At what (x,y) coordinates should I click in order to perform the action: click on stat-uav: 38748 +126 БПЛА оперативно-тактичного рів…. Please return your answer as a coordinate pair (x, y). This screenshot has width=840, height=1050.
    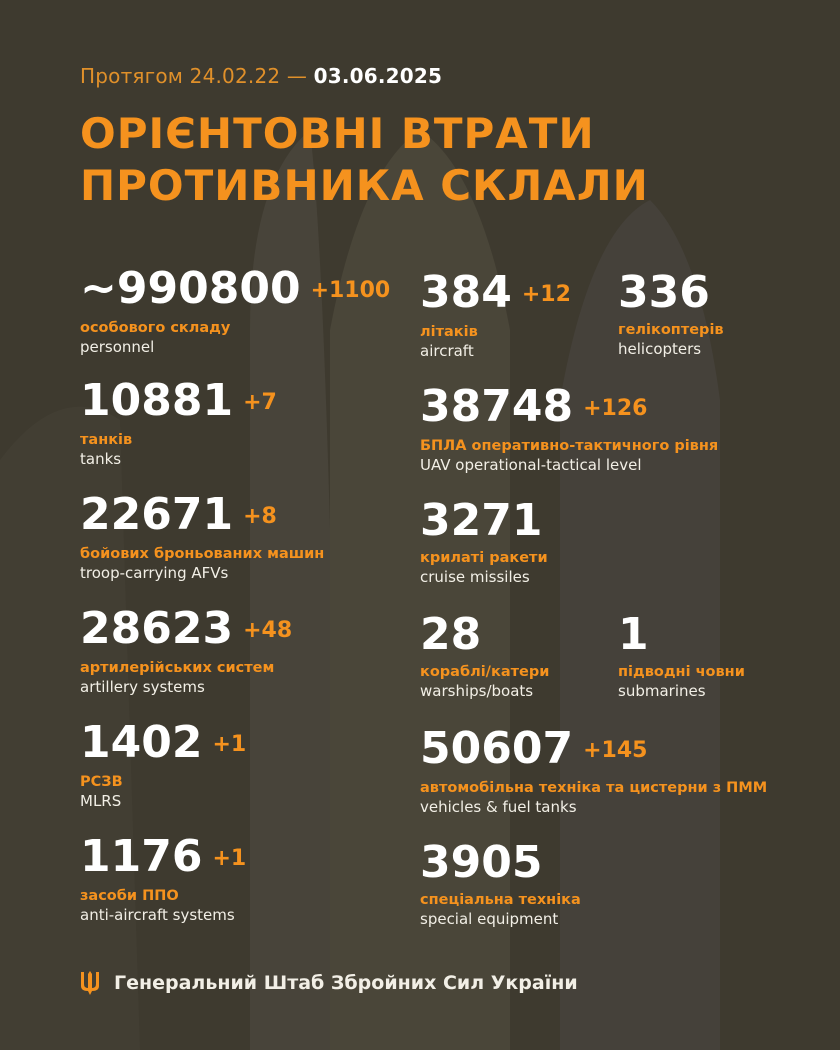
    Looking at the image, I should click on (569, 428).